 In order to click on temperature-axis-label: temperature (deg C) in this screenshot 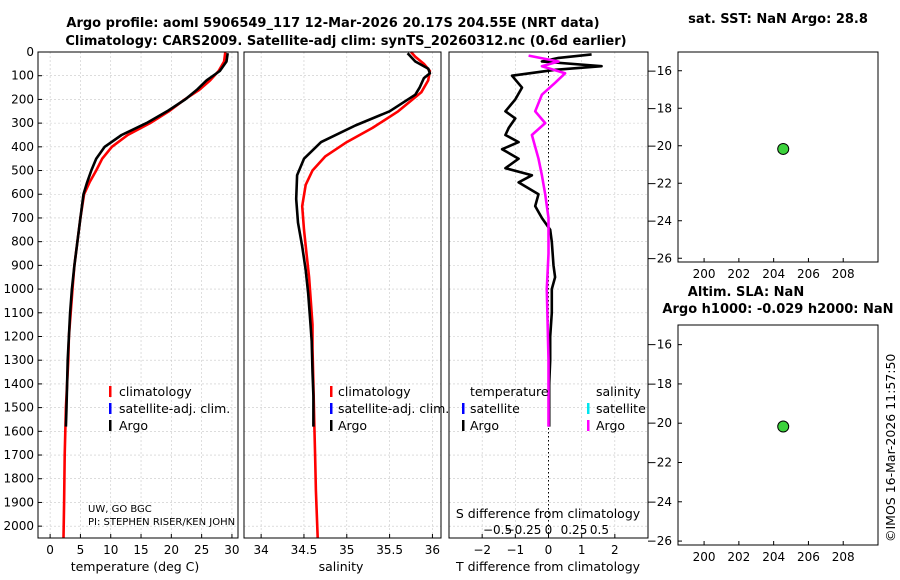, I will do `click(135, 566)`.